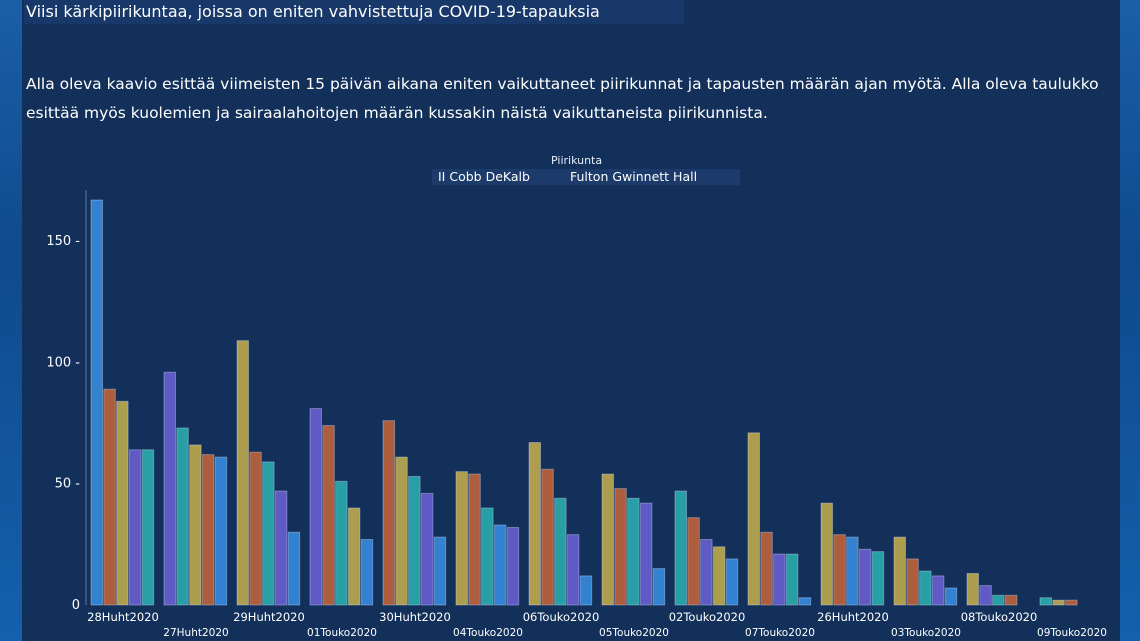 This screenshot has width=1140, height=641. What do you see at coordinates (68, 484) in the screenshot?
I see `y-tick-label: 50 -` at bounding box center [68, 484].